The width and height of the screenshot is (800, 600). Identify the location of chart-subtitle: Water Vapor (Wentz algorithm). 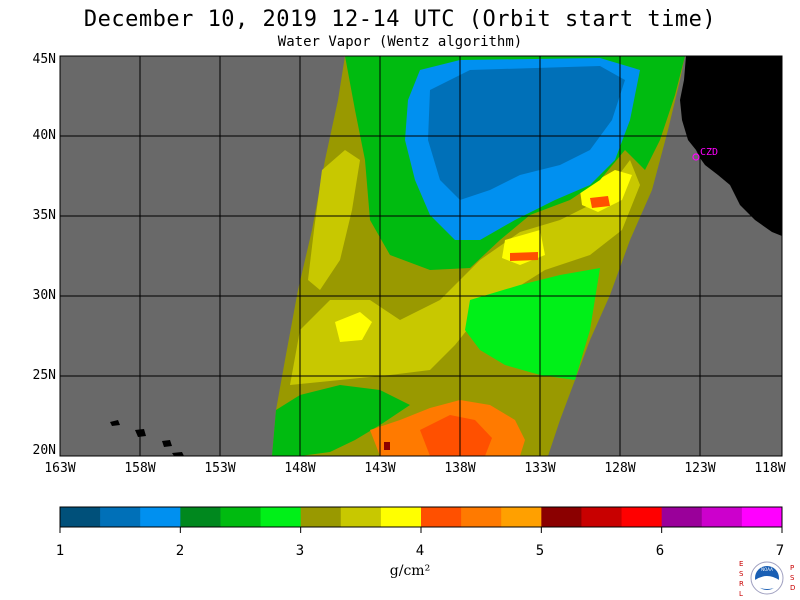
(400, 42).